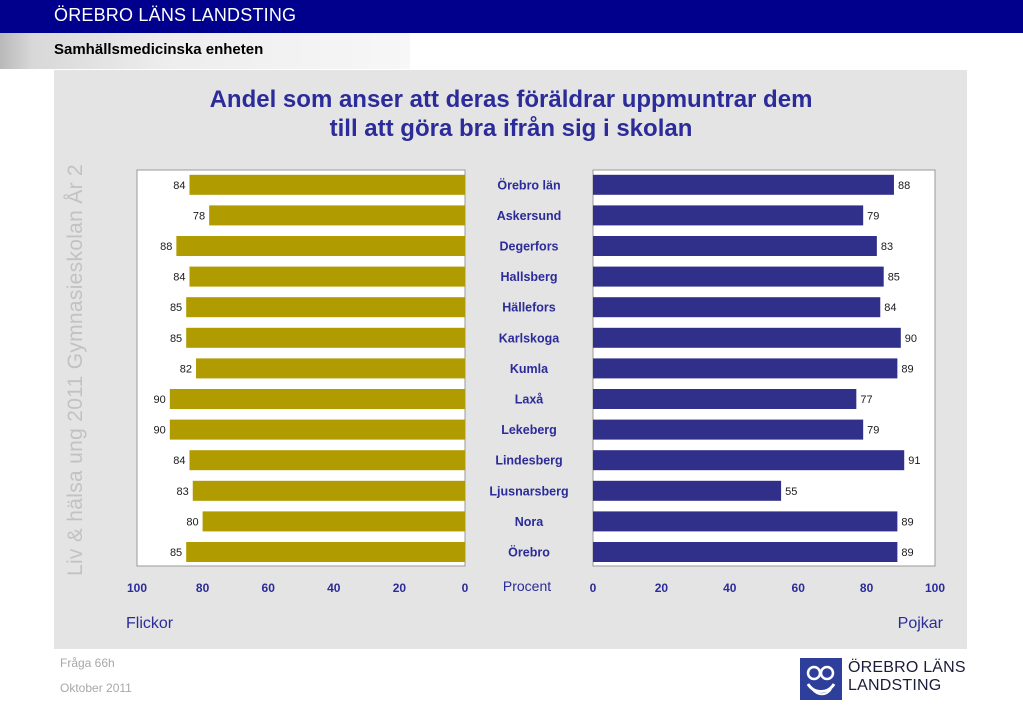 The width and height of the screenshot is (1023, 708). What do you see at coordinates (192, 522) in the screenshot?
I see `girls-data-label: 80` at bounding box center [192, 522].